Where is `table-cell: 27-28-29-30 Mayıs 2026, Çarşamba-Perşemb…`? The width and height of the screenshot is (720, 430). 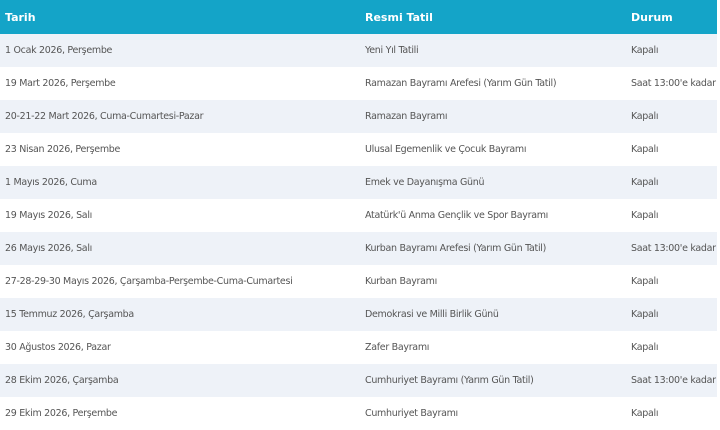 table-cell: 27-28-29-30 Mayıs 2026, Çarşamba-Perşemb… is located at coordinates (180, 281).